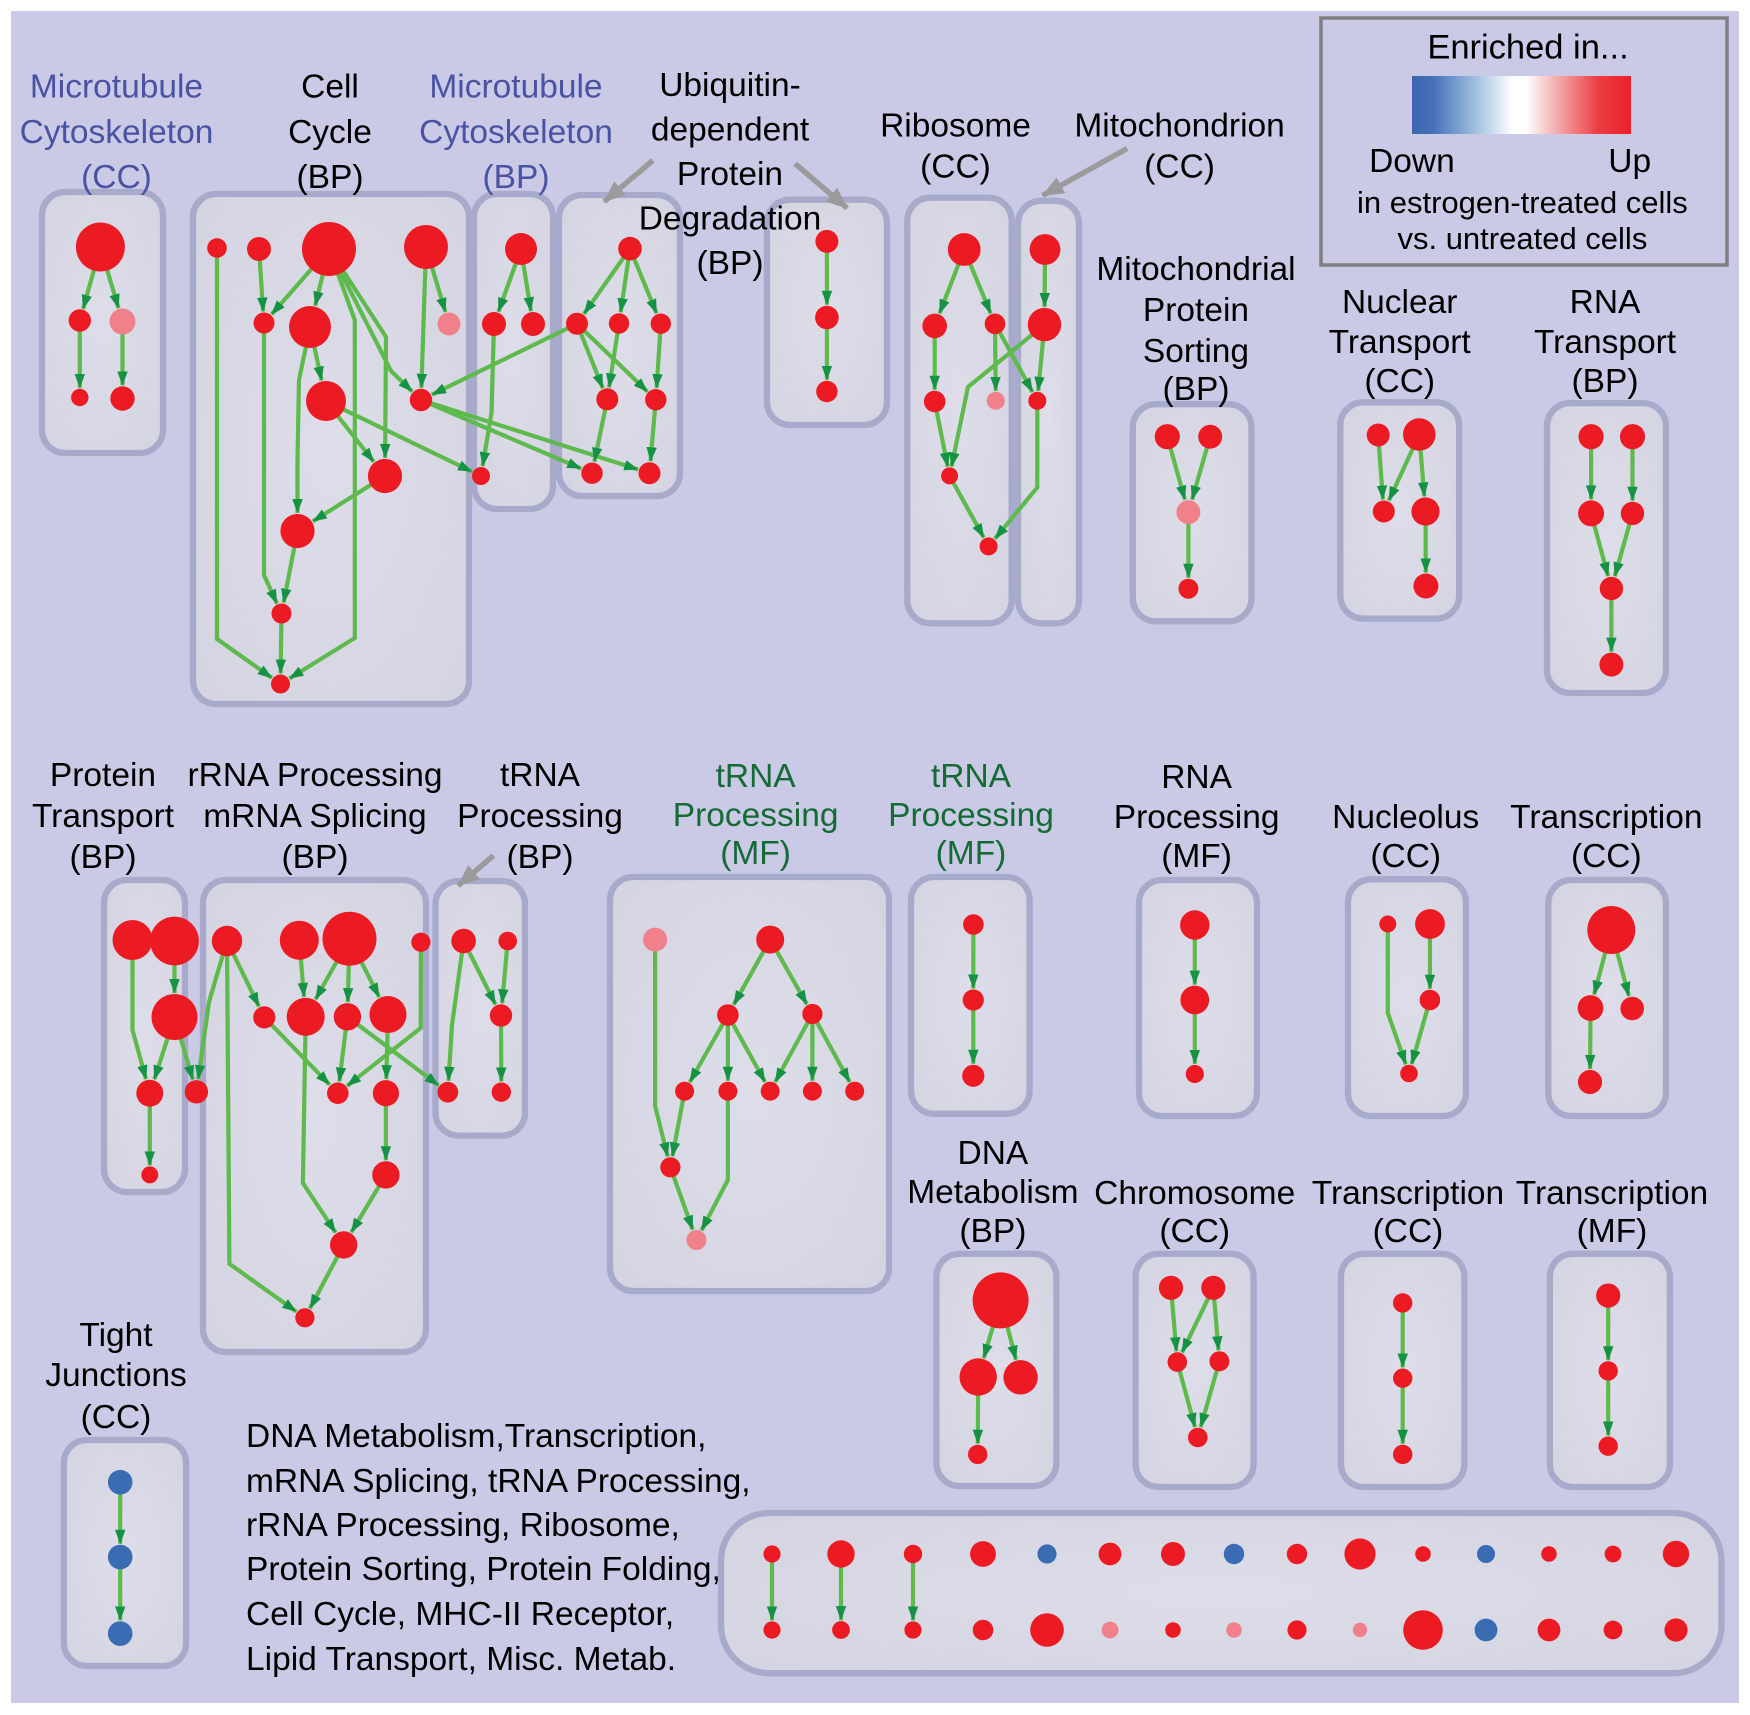 This screenshot has height=1715, width=1750. Describe the element at coordinates (116, 1375) in the screenshot. I see `svg-text: Junctions` at that location.